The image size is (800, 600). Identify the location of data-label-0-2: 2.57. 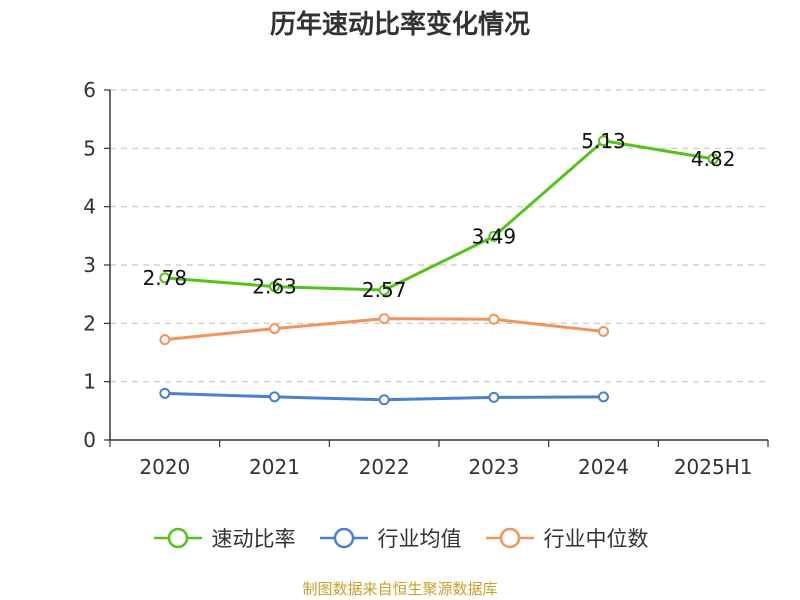
(384, 290).